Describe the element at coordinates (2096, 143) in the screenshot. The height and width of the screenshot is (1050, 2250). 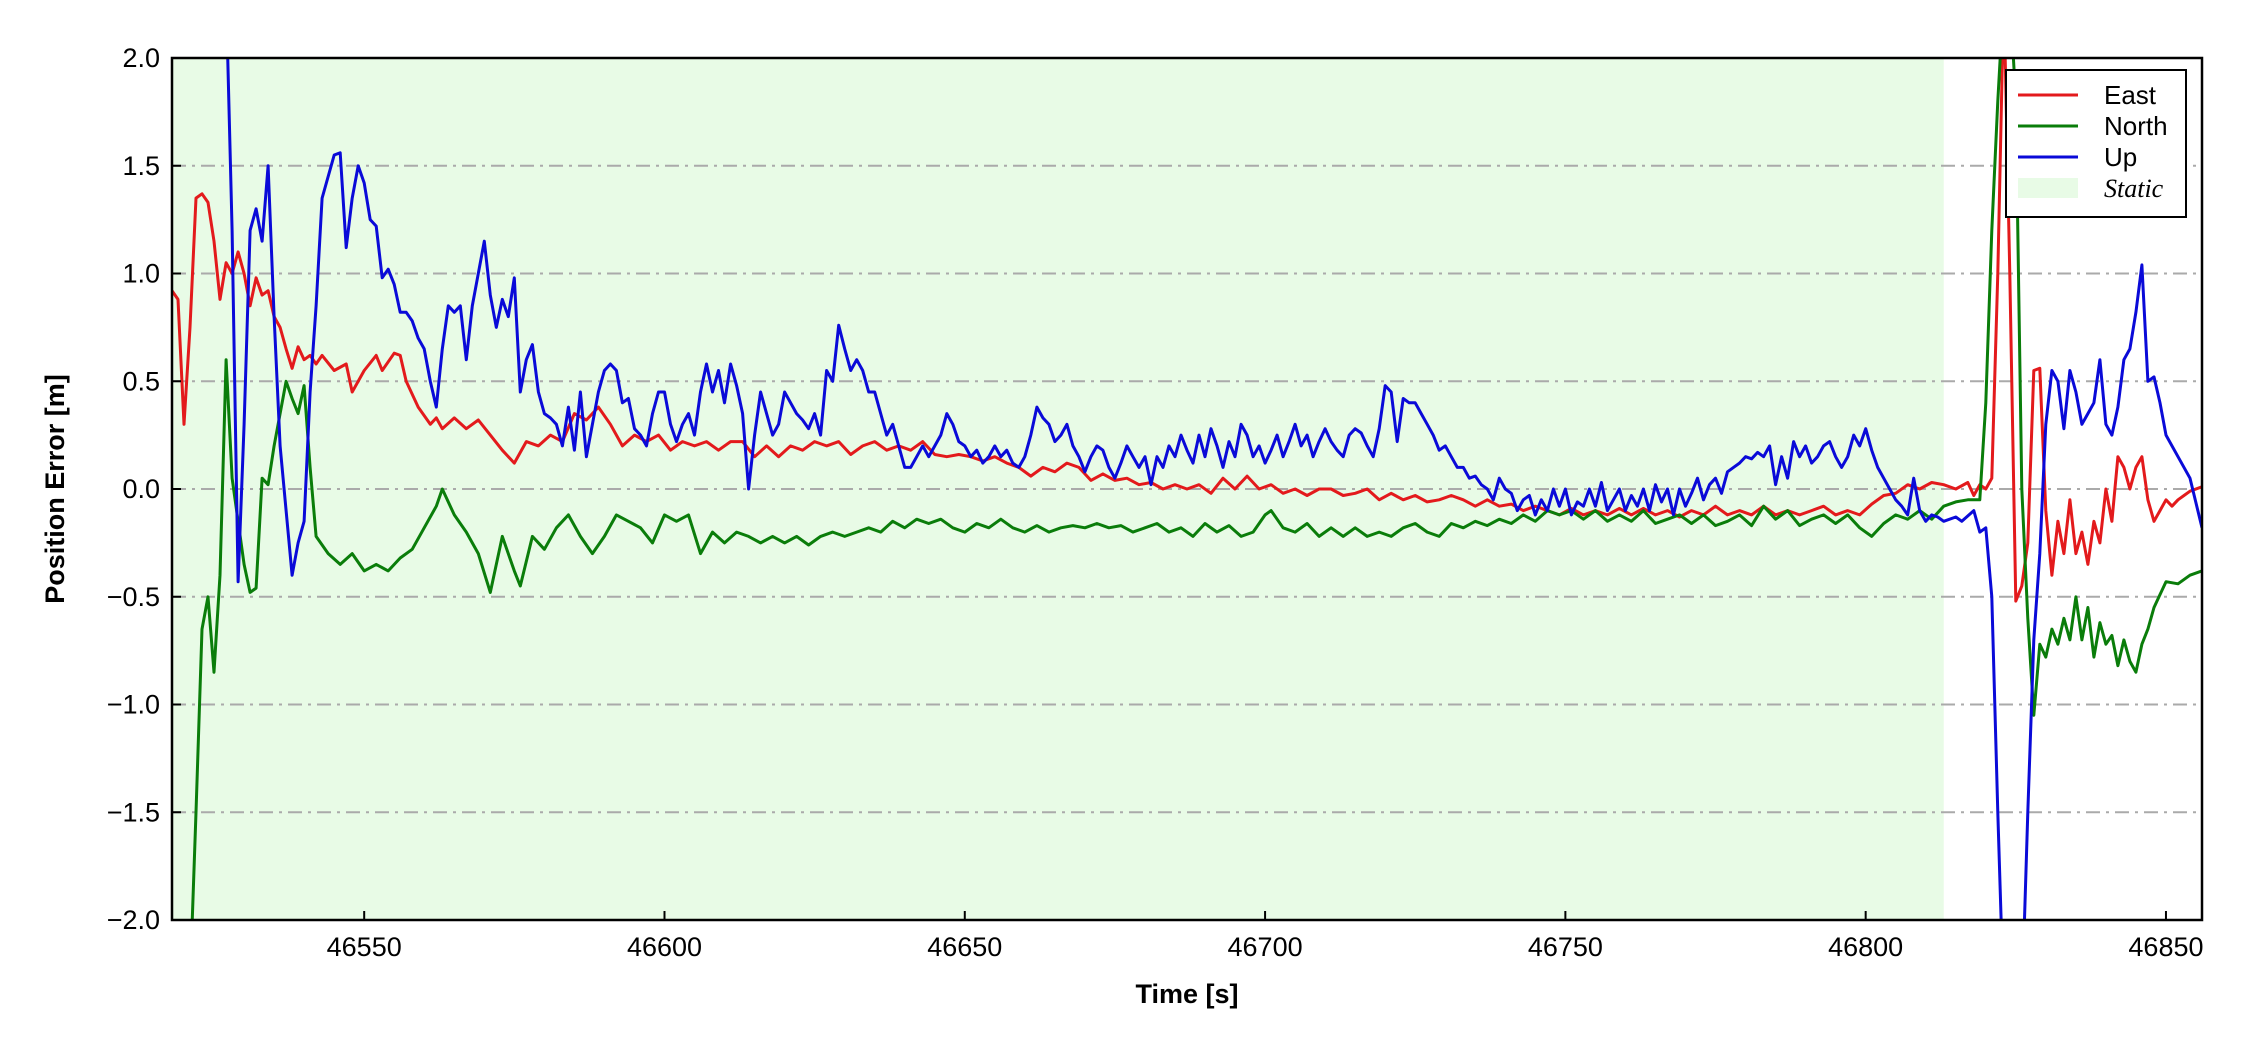
I see `legend: East North Up Static` at that location.